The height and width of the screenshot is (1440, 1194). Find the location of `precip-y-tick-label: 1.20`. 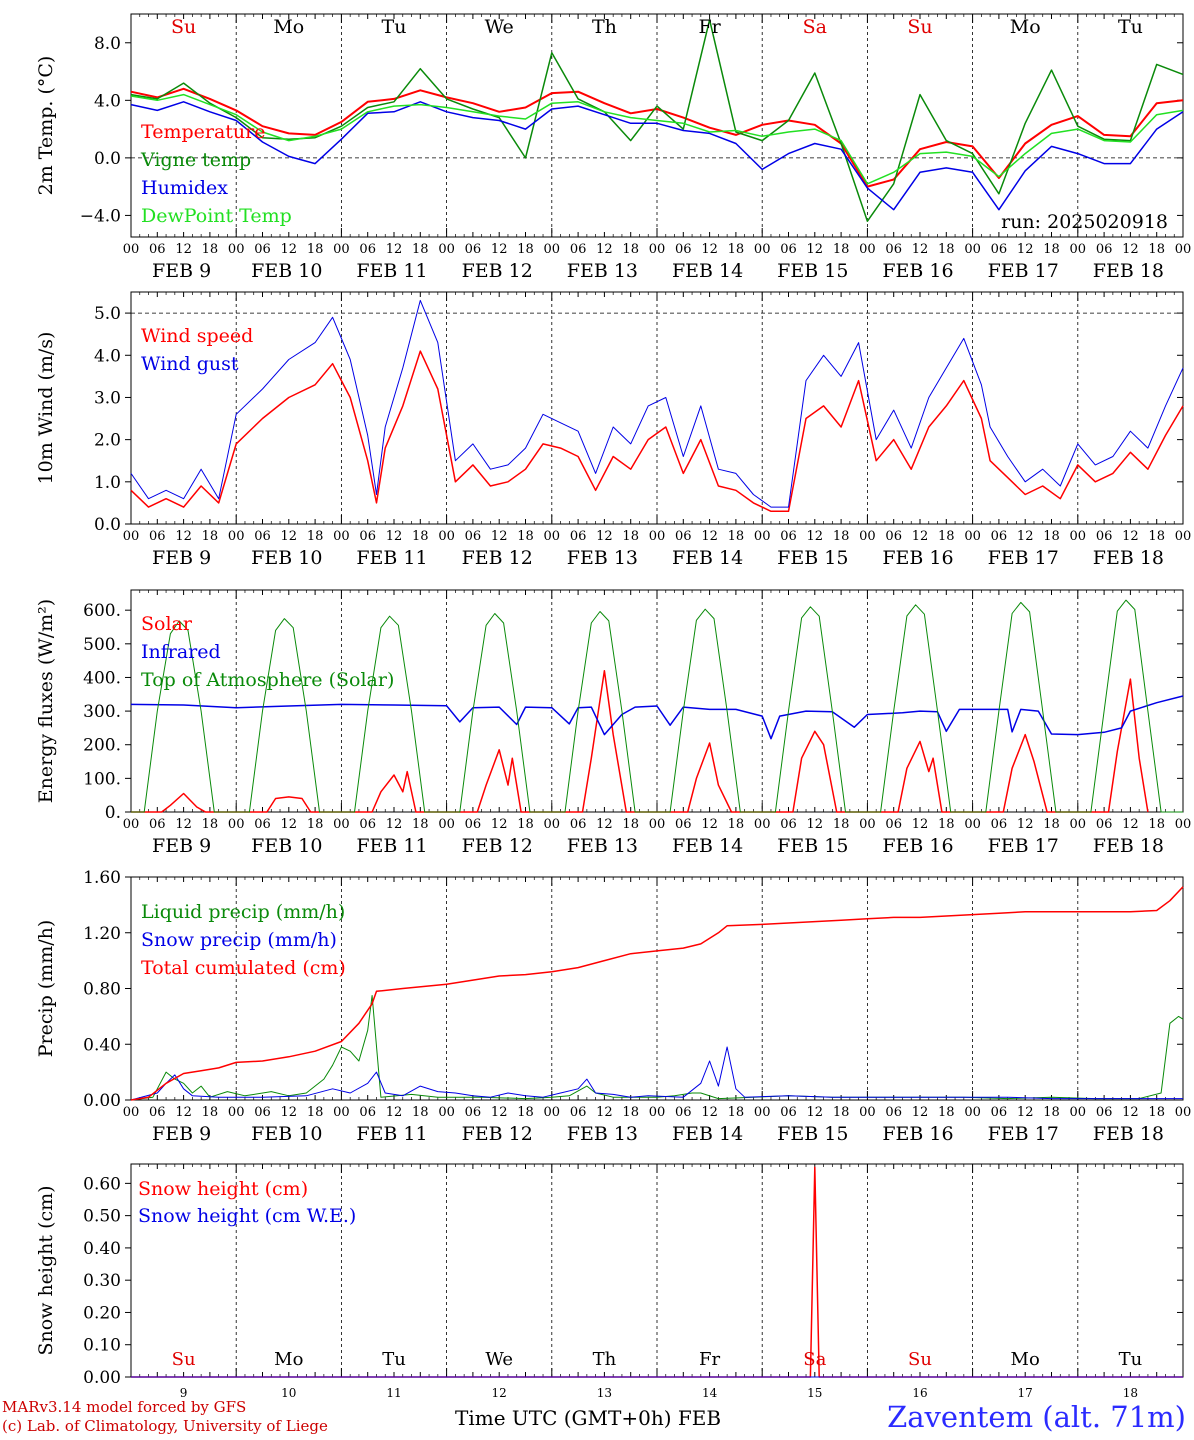

precip-y-tick-label: 1.20 is located at coordinates (102, 934).